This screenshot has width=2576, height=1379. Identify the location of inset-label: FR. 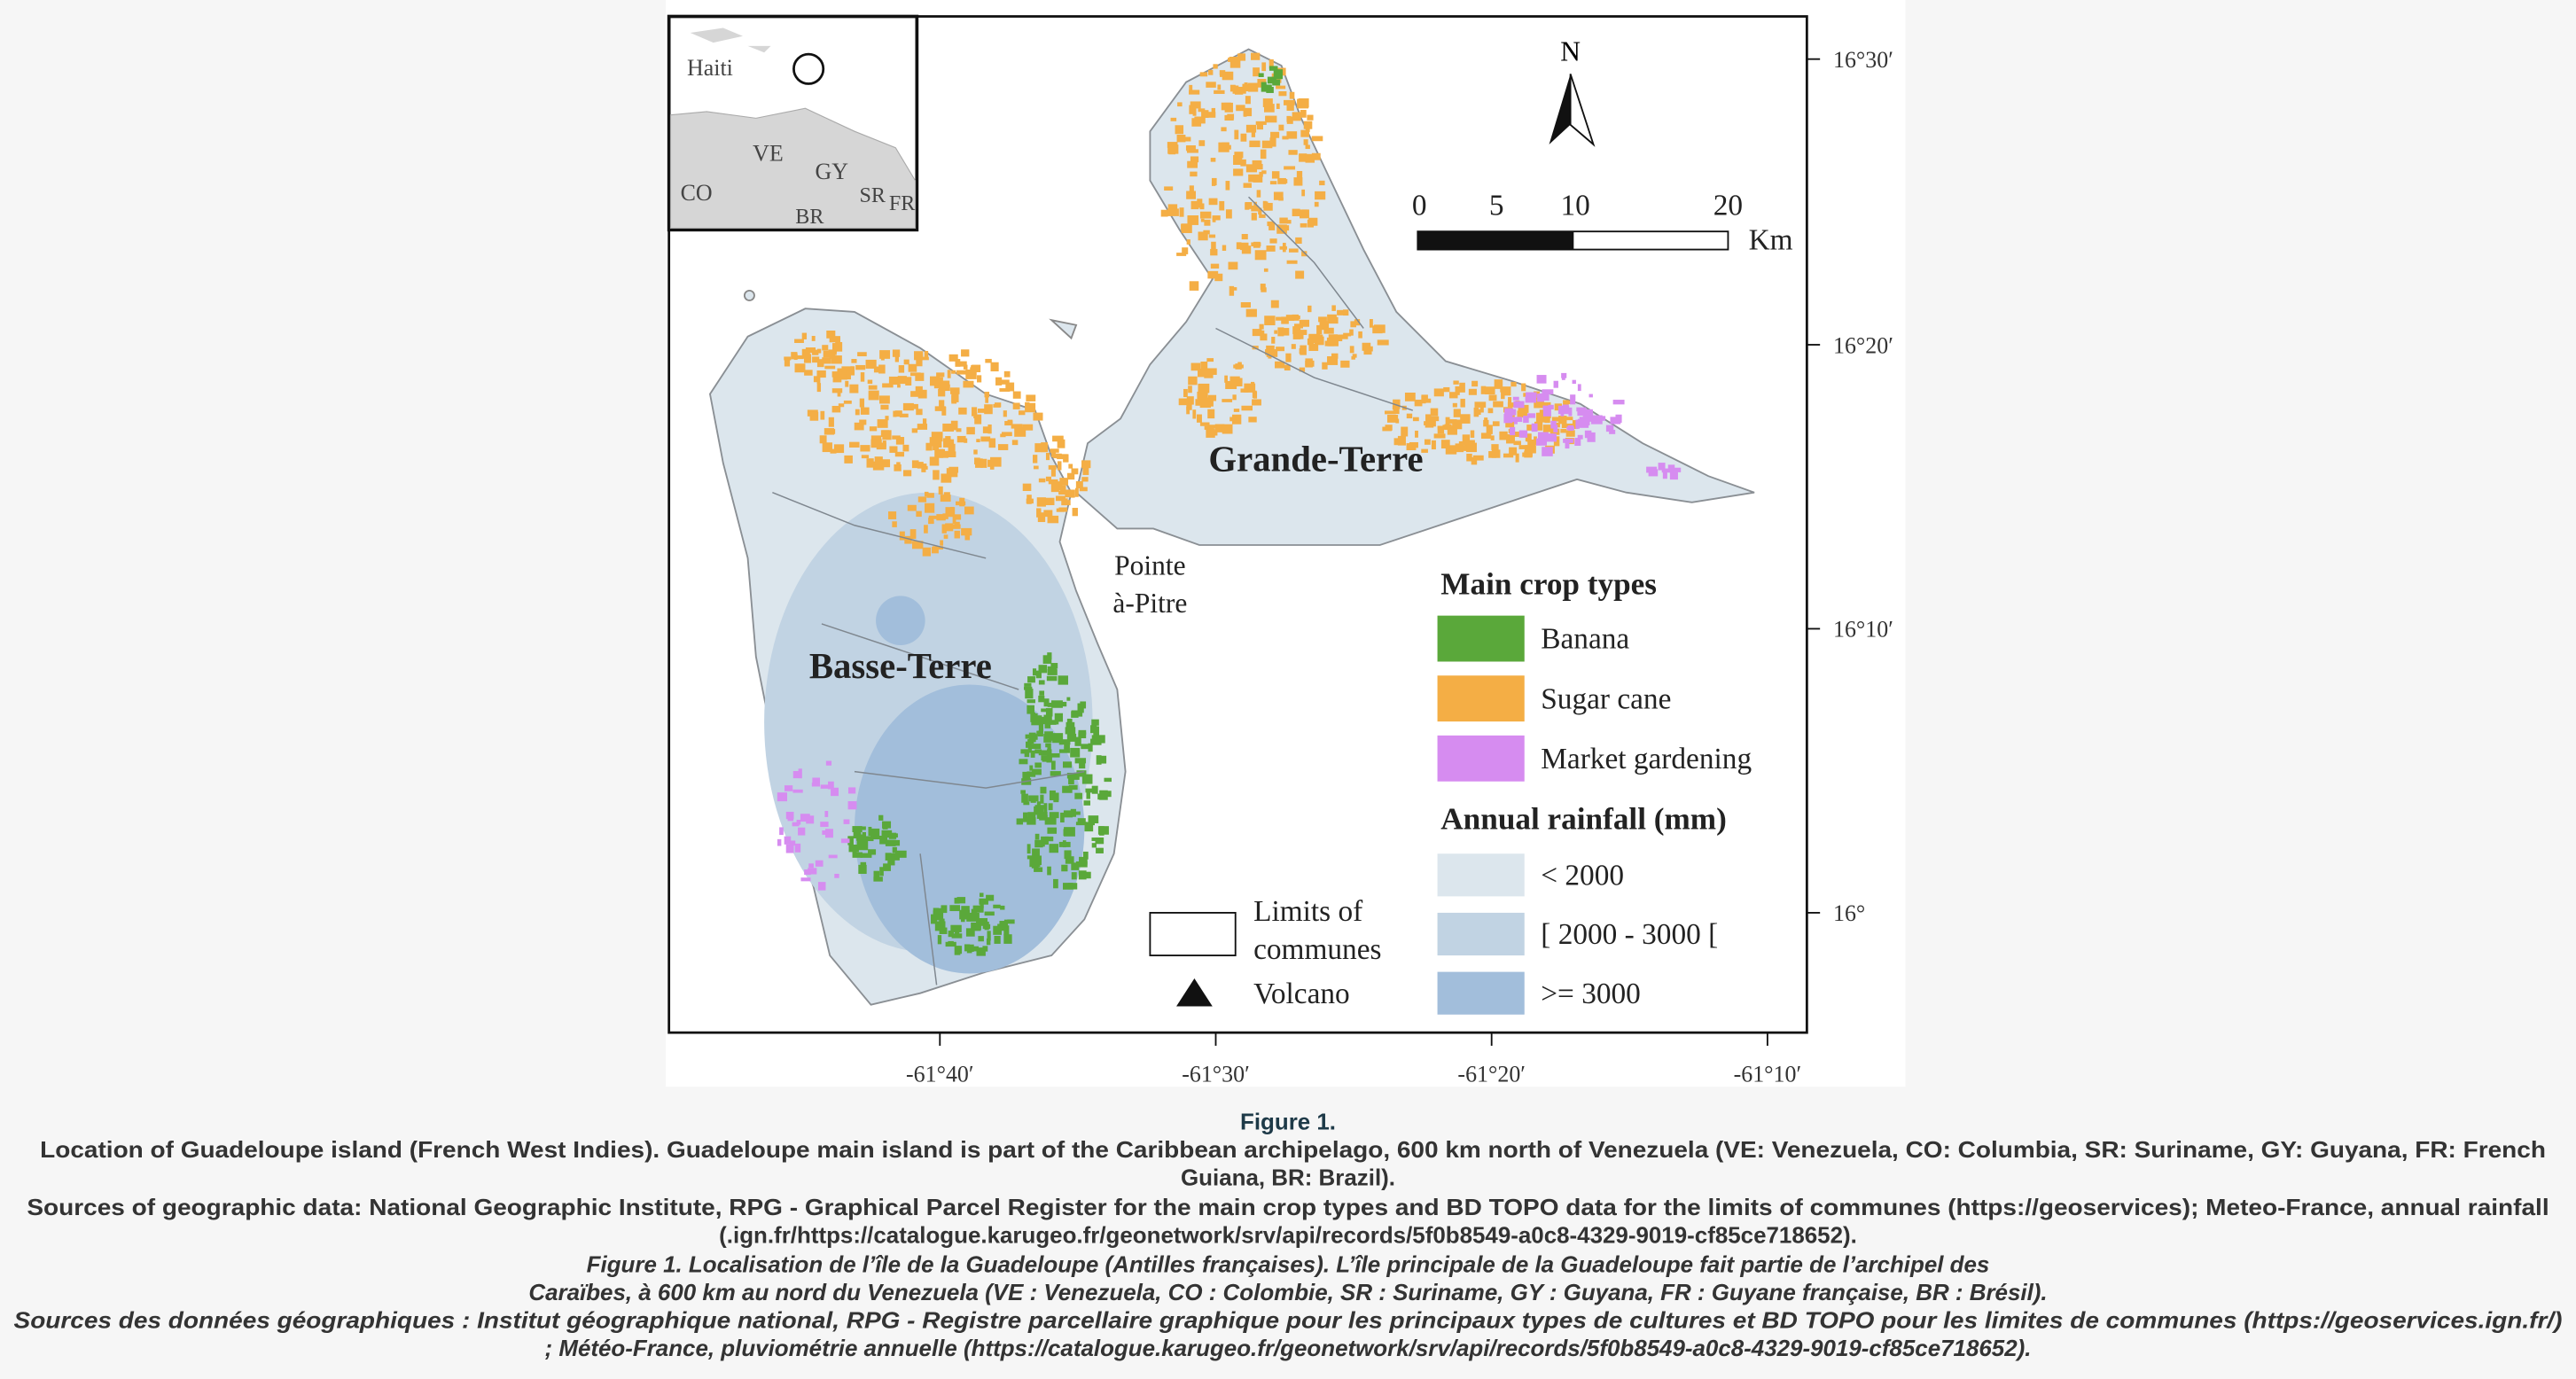
(902, 203).